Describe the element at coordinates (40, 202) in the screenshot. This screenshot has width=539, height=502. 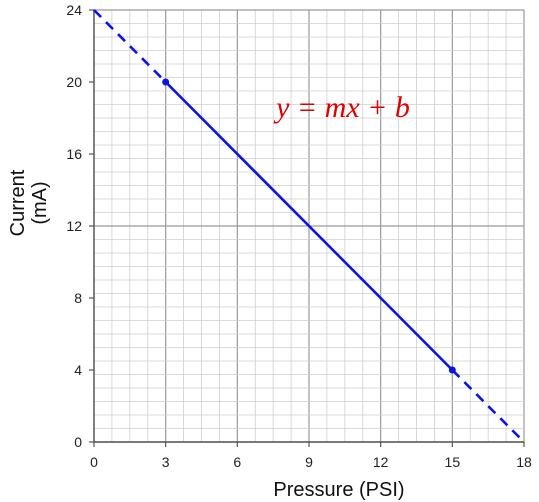
I see `y-axis-title-line-2: (mA)` at that location.